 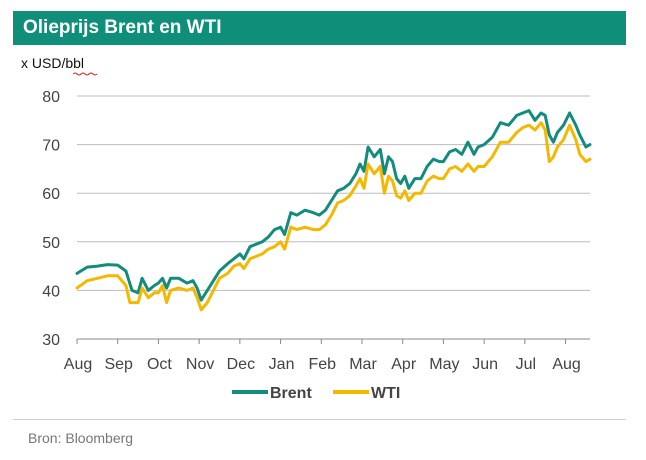 What do you see at coordinates (291, 393) in the screenshot?
I see `legend-label-brent: Brent` at bounding box center [291, 393].